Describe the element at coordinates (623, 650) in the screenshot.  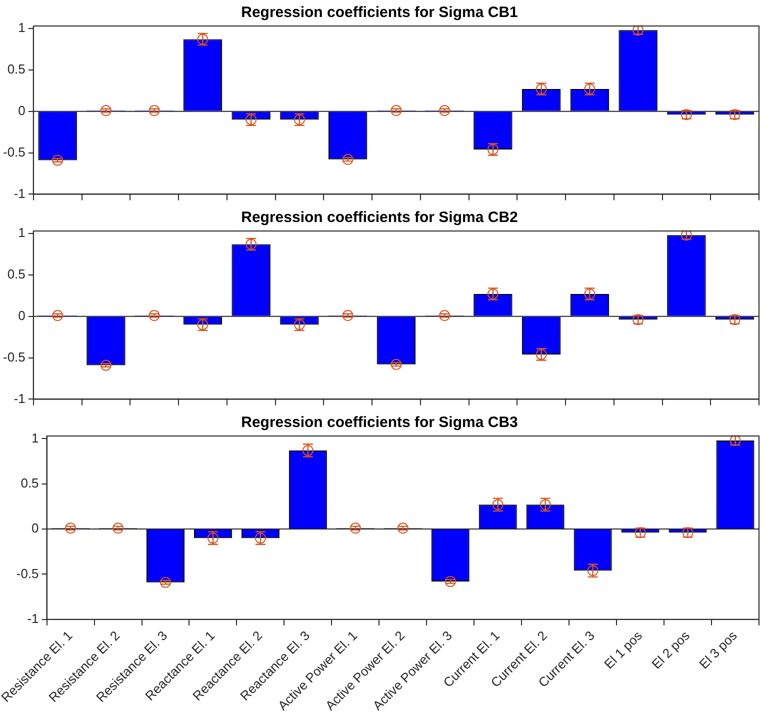
I see `x-tick-label: El 1 pos` at that location.